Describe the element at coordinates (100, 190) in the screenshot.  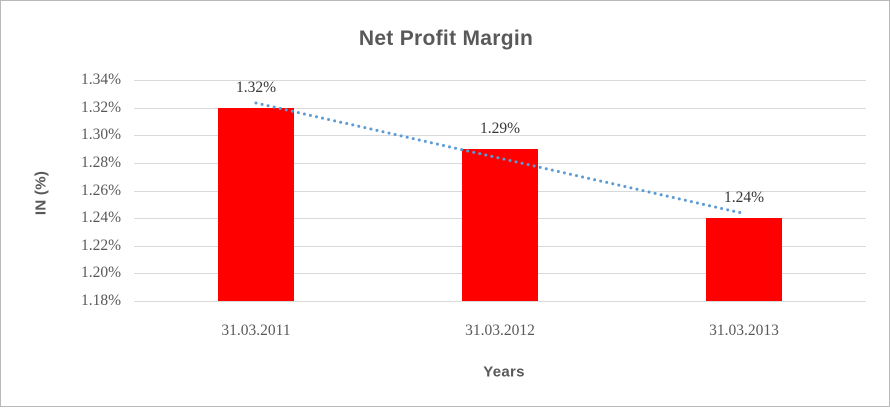
I see `y-tick-label: 1.26%` at that location.